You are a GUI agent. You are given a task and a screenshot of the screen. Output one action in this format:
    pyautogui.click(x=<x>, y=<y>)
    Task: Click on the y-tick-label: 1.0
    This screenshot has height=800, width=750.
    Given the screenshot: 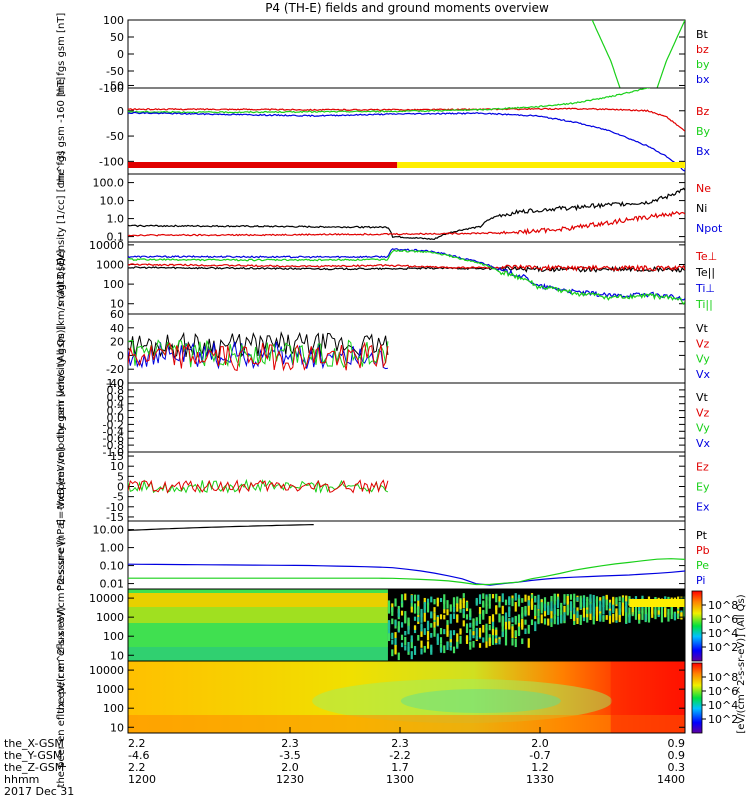 What is the action you would take?
    pyautogui.click(x=116, y=383)
    